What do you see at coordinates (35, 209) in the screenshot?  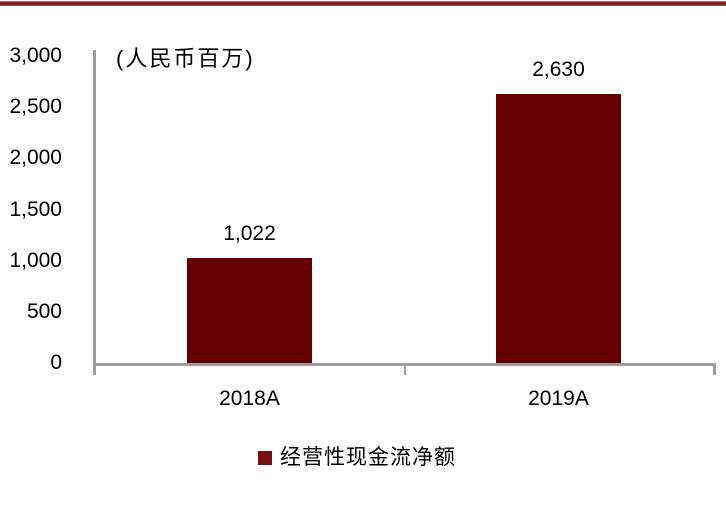 I see `y-axis-tick-label: 1,500` at bounding box center [35, 209].